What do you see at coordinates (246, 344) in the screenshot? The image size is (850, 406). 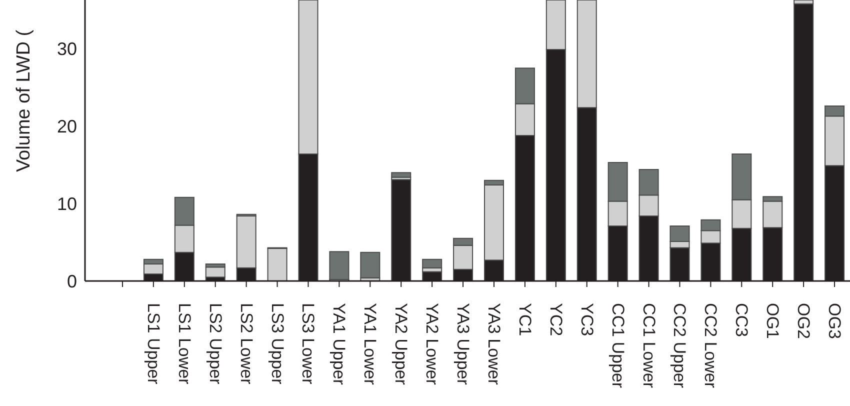 I see `x-tick-label: LS2 Lower` at bounding box center [246, 344].